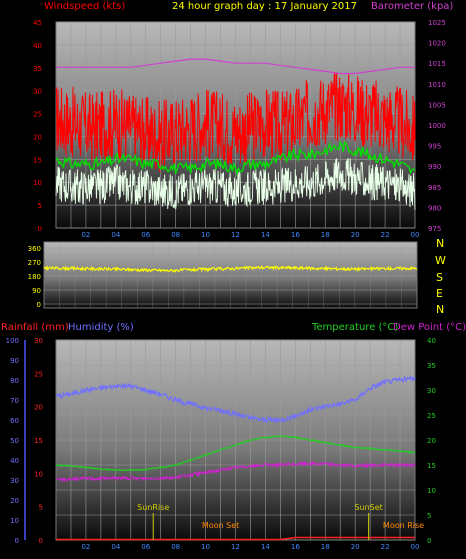 This screenshot has width=466, height=559. What do you see at coordinates (431, 441) in the screenshot?
I see `temperature-tick-label: 20` at bounding box center [431, 441].